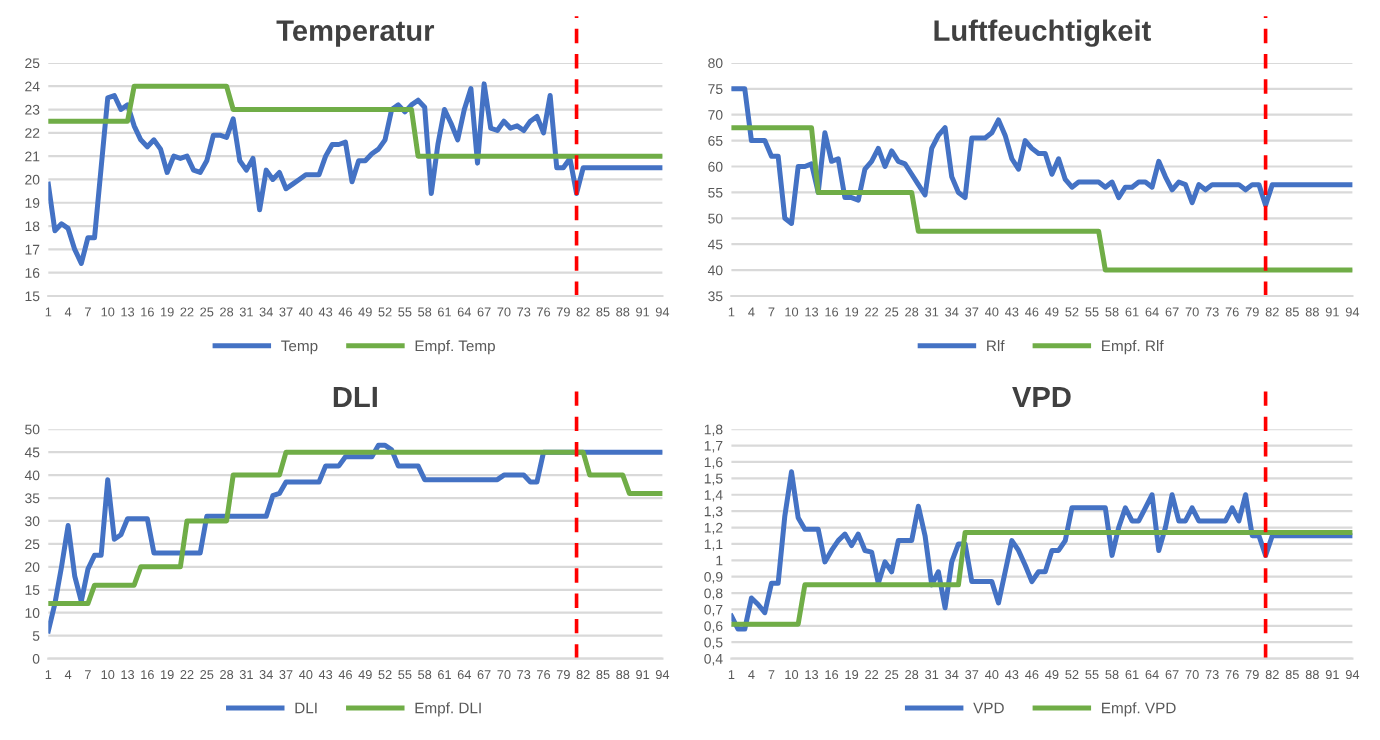 The width and height of the screenshot is (1380, 740). What do you see at coordinates (355, 396) in the screenshot?
I see `chart-title: DLI` at bounding box center [355, 396].